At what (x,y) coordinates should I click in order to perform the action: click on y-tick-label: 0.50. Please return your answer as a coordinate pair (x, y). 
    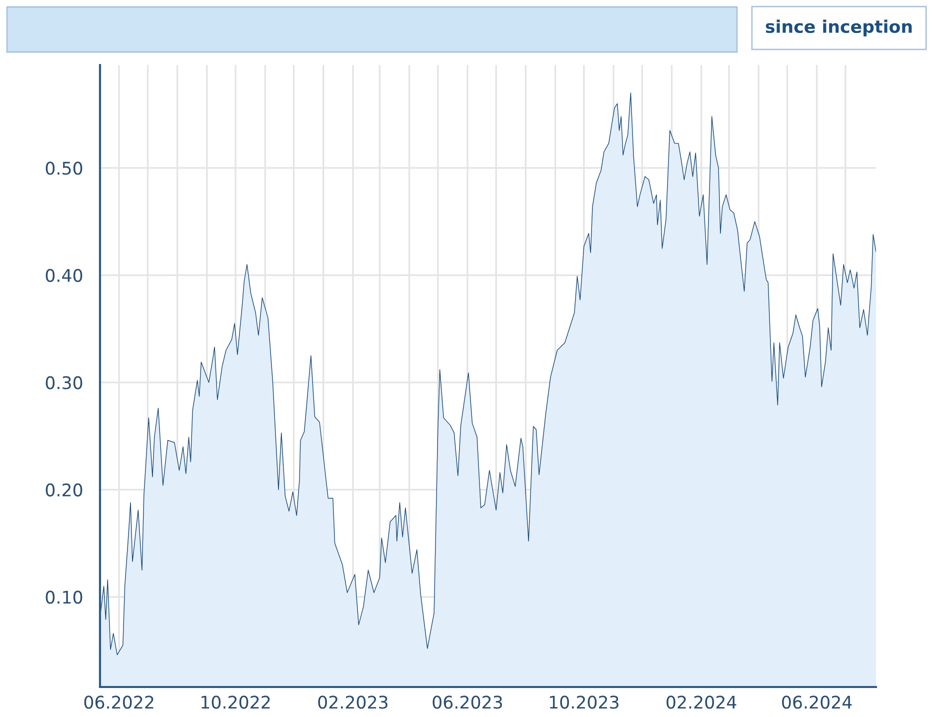
    Looking at the image, I should click on (64, 168).